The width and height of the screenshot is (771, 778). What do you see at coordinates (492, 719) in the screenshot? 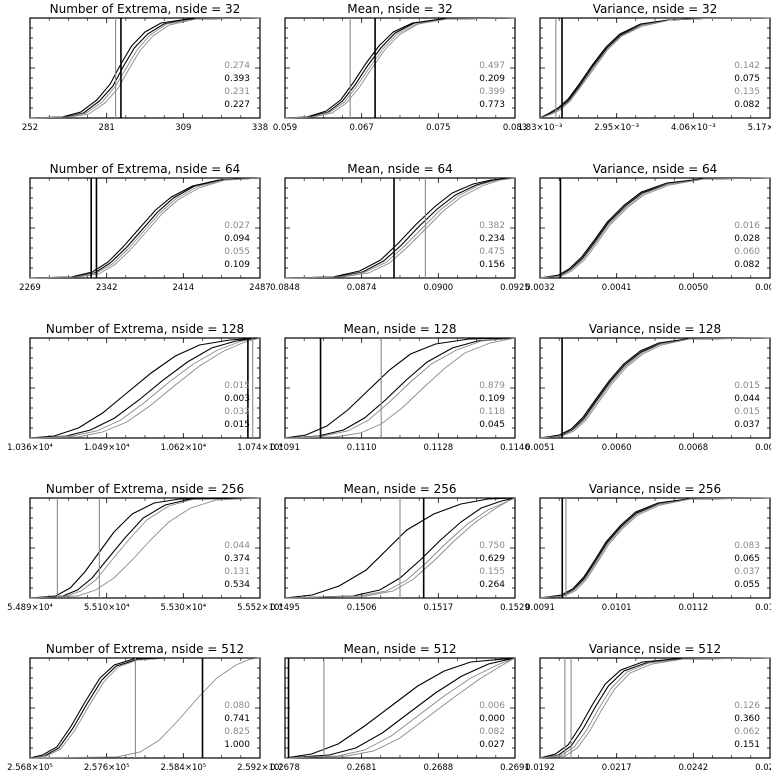
I see `stat-value: 0.000` at bounding box center [492, 719].